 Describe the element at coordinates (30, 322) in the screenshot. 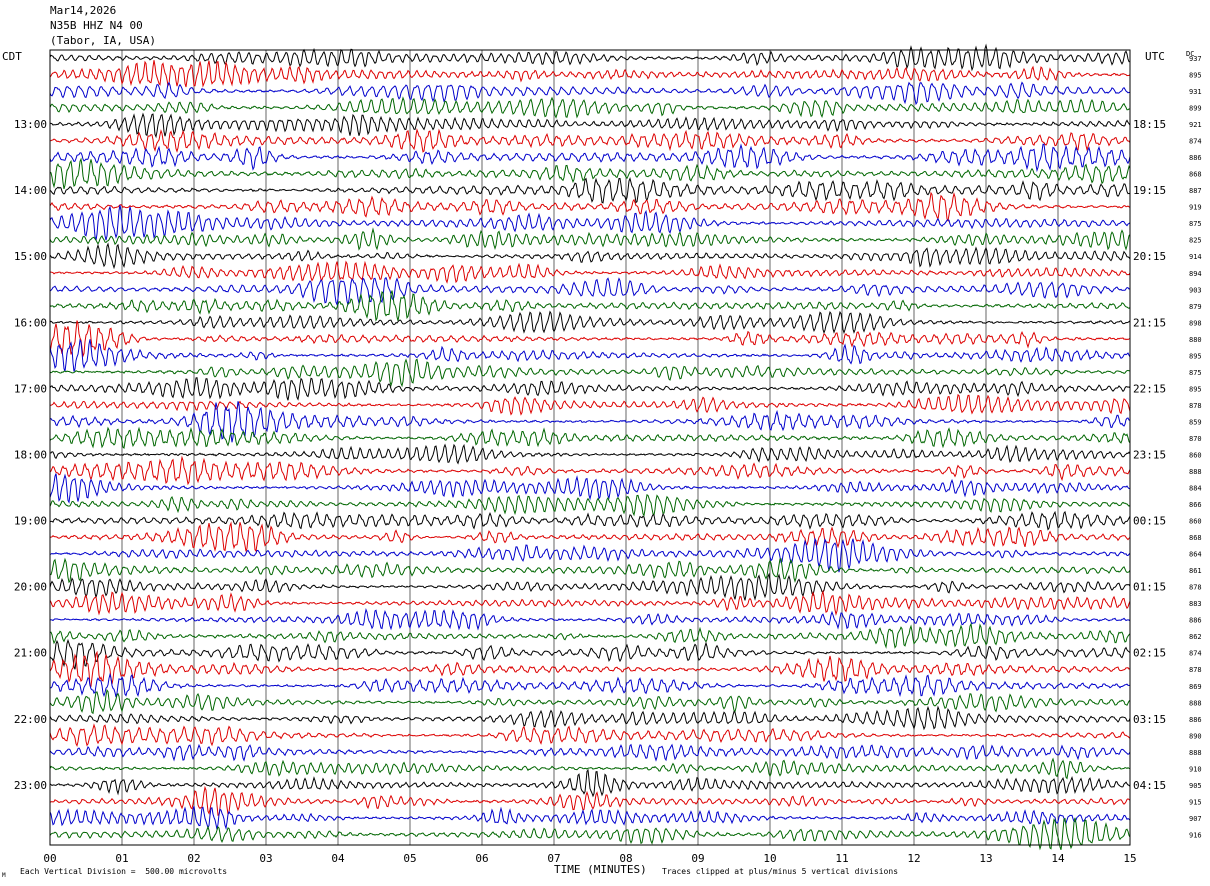

I see `cdt-label-16:00: 16:00` at that location.